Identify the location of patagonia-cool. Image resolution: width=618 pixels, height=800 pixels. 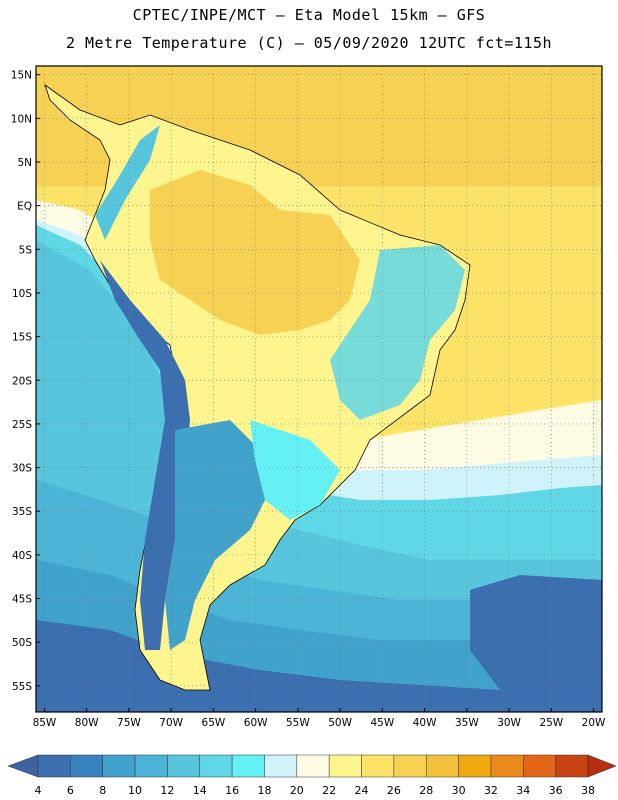
(217, 535).